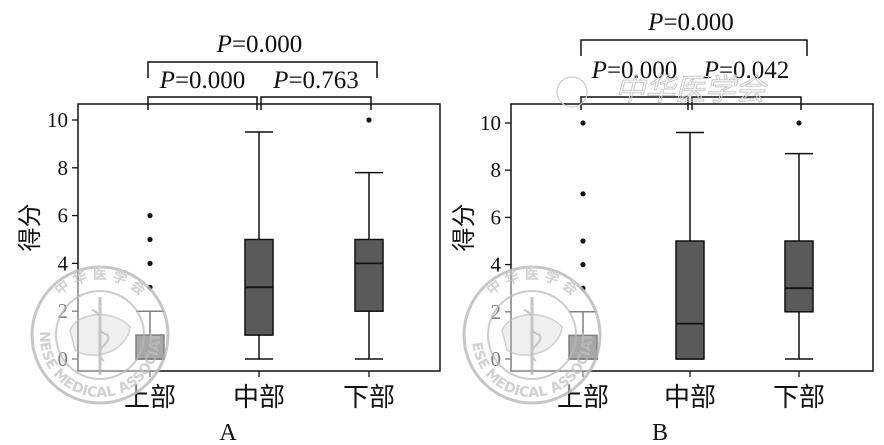 This screenshot has height=445, width=884. What do you see at coordinates (496, 312) in the screenshot?
I see `y-tick-label: 2` at bounding box center [496, 312].